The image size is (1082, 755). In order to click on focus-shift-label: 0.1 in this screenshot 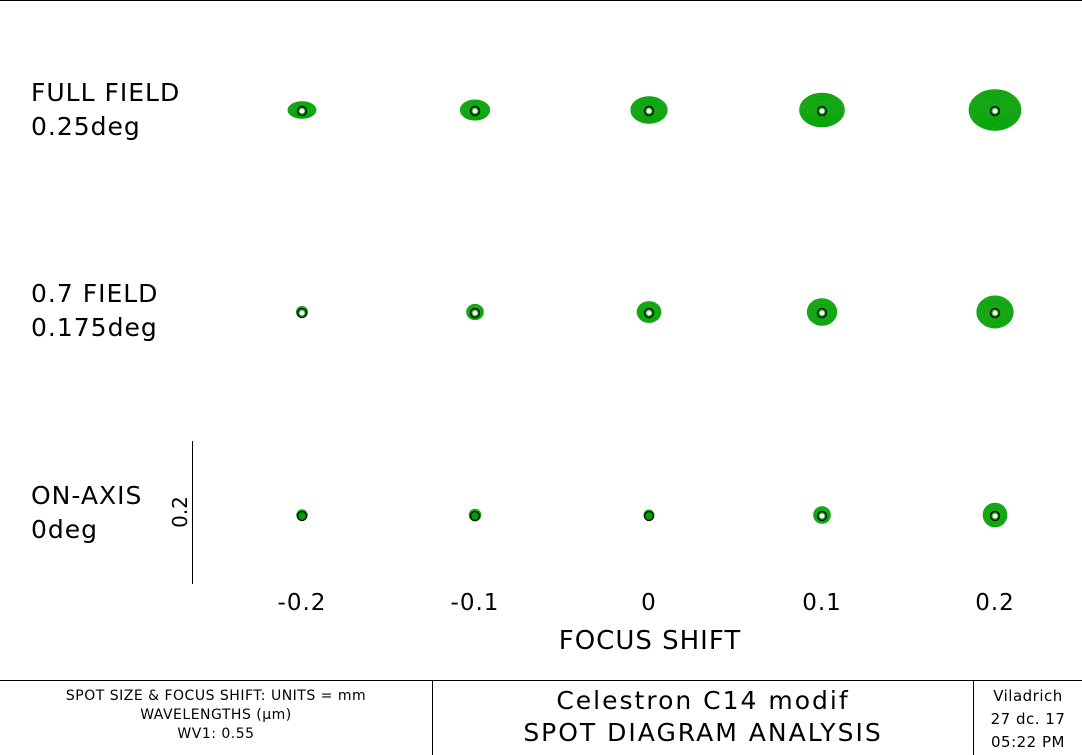, I will do `click(822, 603)`.